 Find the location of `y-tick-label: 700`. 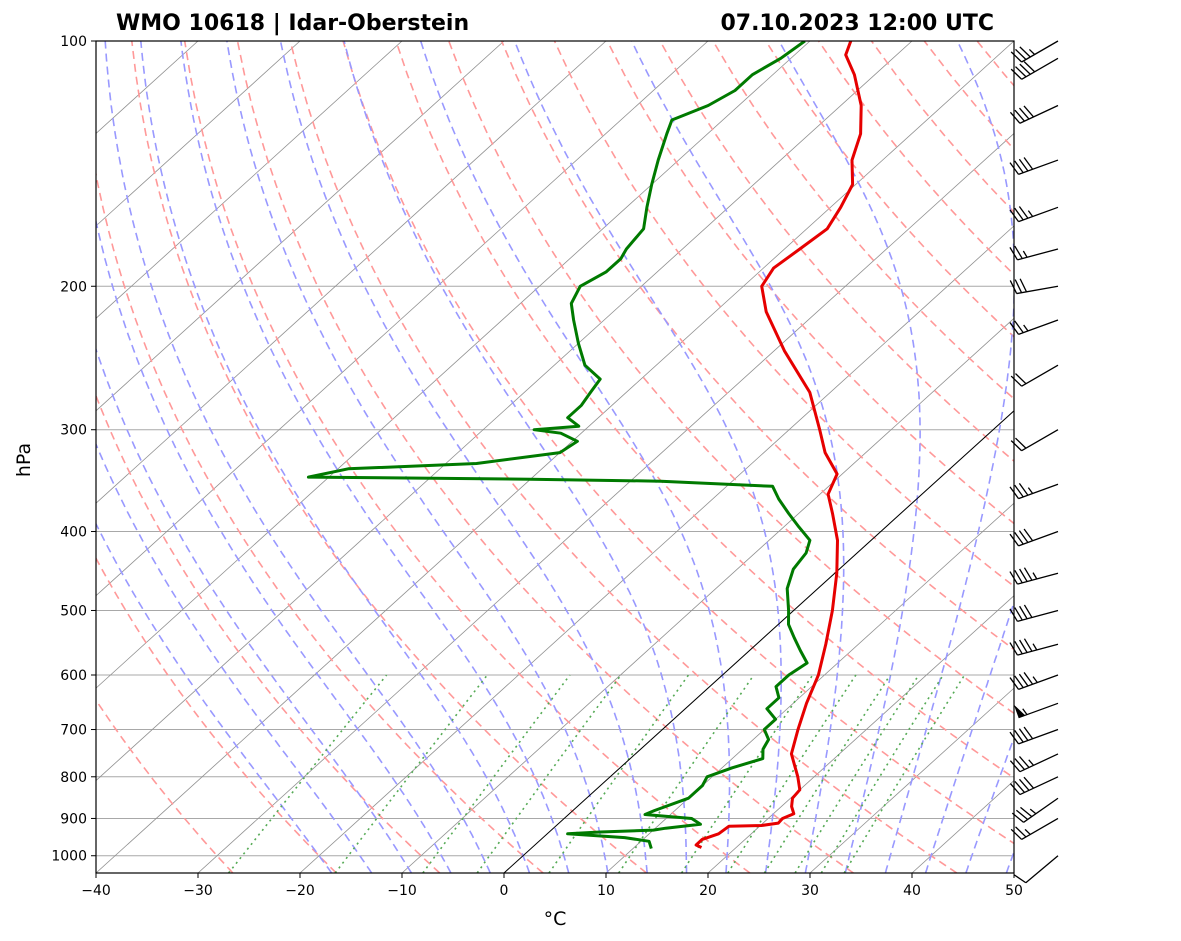

y-tick-label: 700 is located at coordinates (73, 731).